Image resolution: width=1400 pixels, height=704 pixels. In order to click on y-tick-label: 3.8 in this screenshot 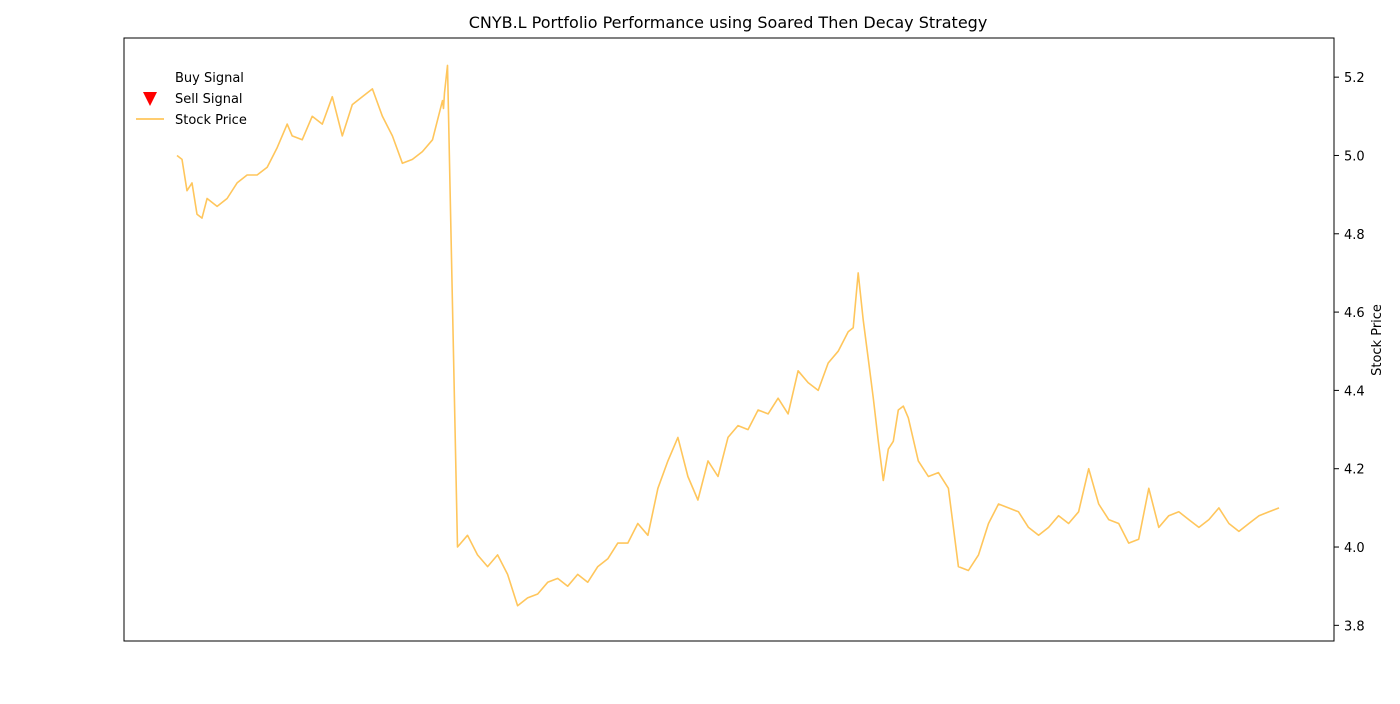, I will do `click(1354, 626)`.